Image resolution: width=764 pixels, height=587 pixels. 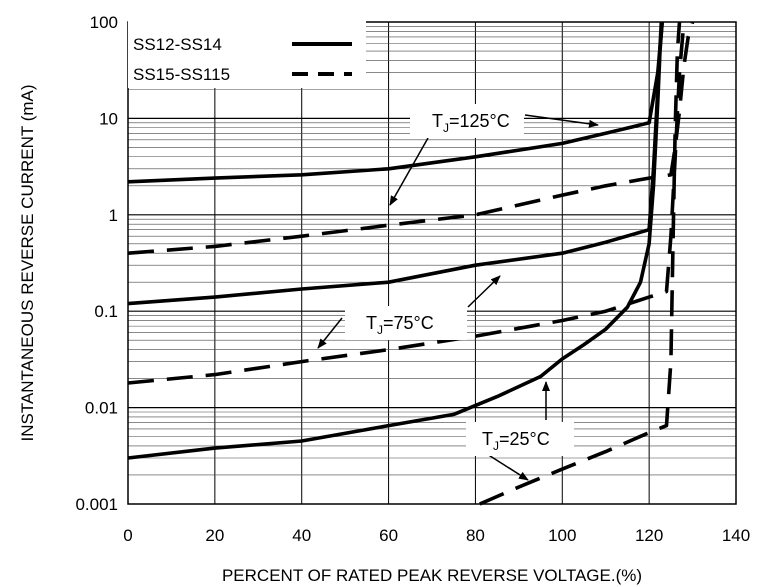 I want to click on y-axis-title: INSTANTANEOUS REVERSE CURRENT (mA), so click(x=27, y=262).